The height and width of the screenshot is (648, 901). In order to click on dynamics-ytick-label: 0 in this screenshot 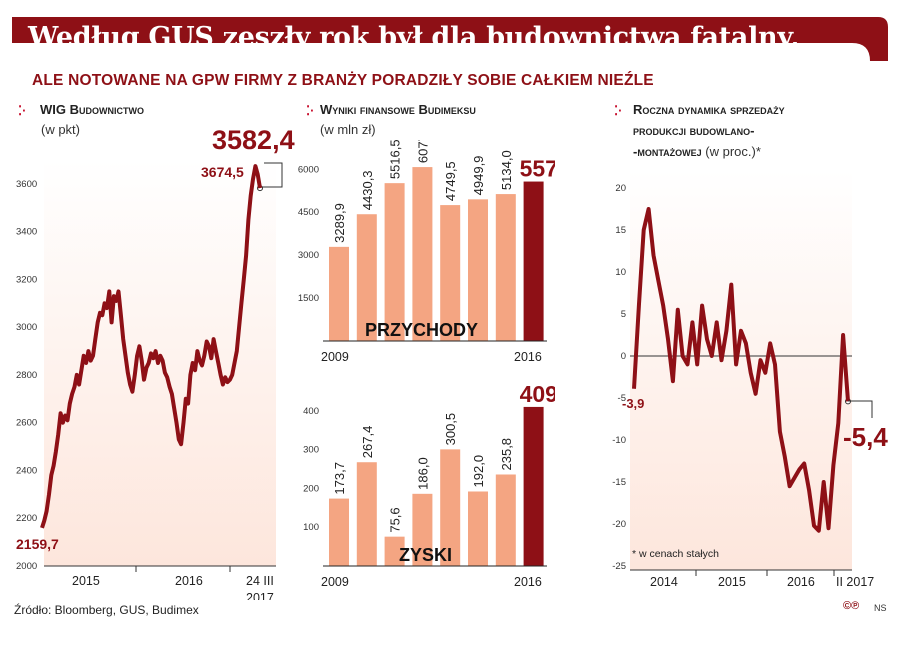, I will do `click(623, 356)`.